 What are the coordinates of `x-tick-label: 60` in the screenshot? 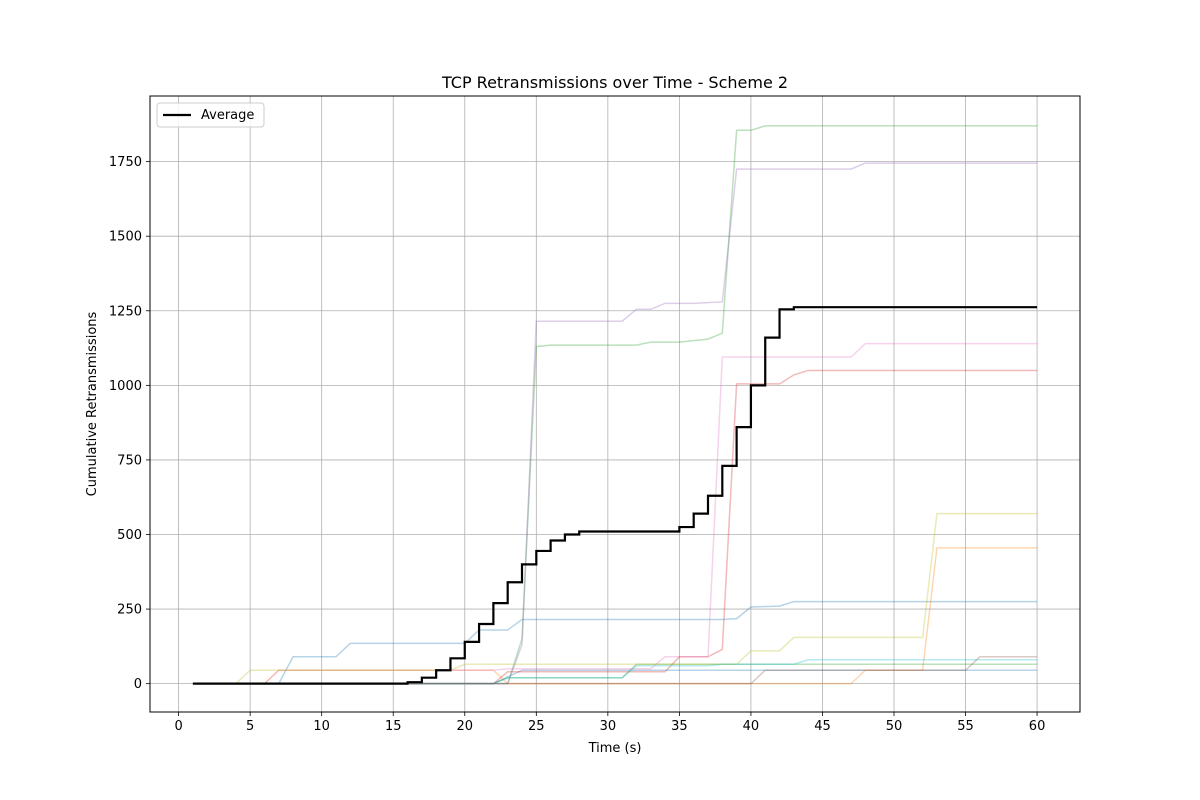 It's located at (1037, 726).